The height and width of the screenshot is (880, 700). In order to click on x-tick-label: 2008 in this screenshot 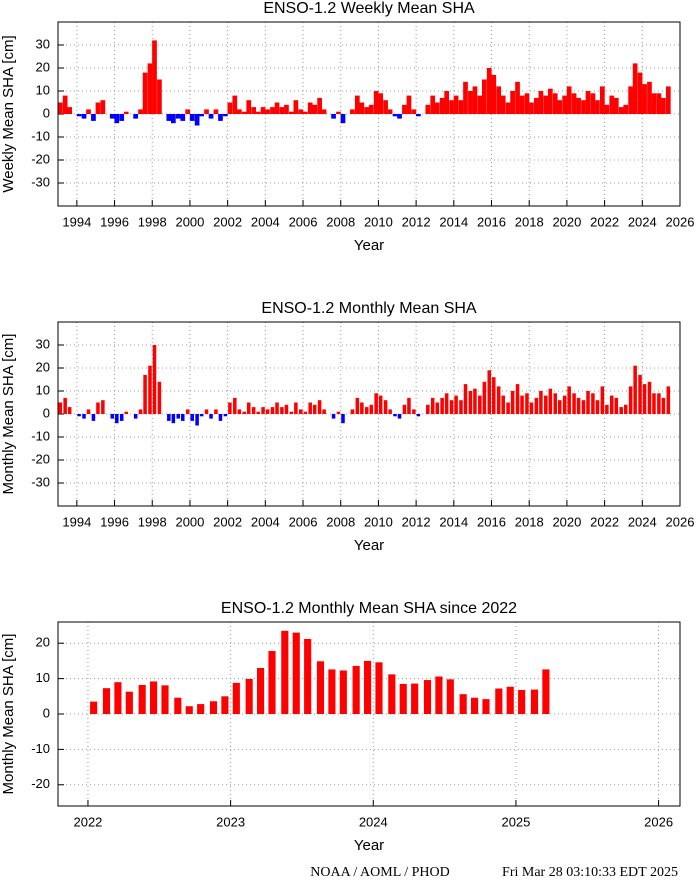, I will do `click(340, 221)`.